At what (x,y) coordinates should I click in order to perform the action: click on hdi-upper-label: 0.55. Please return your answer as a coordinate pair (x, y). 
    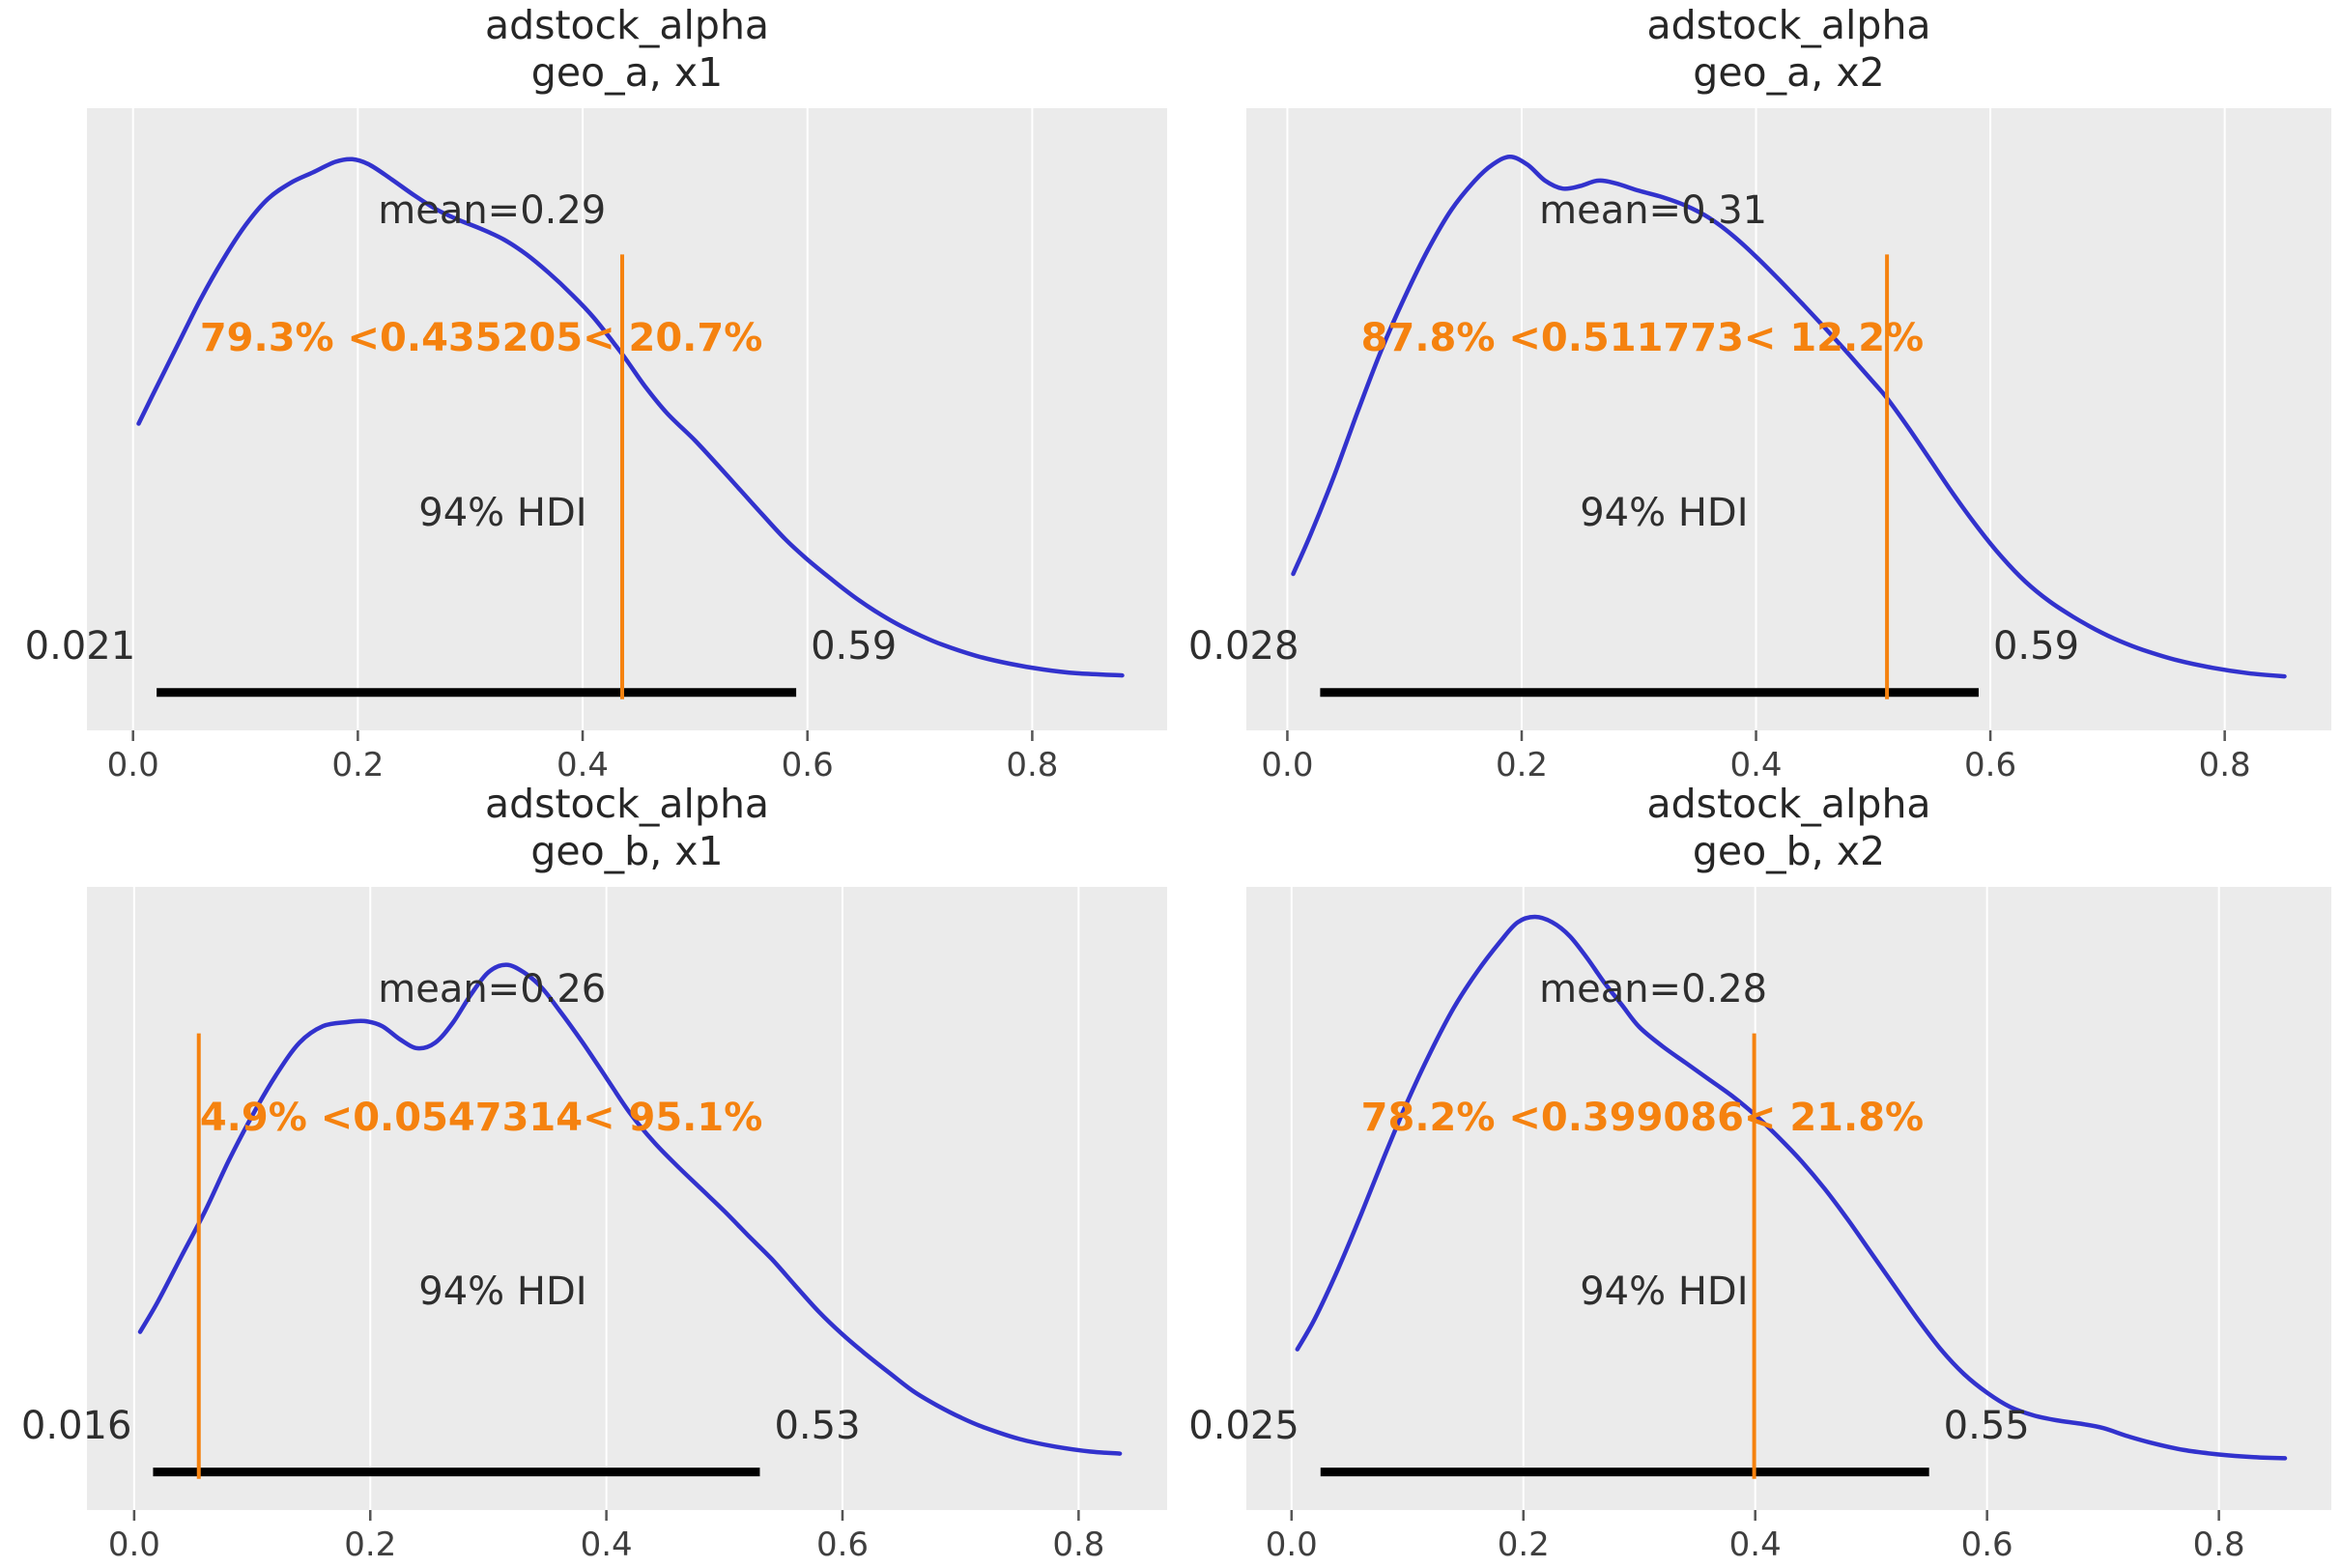
    Looking at the image, I should click on (1987, 1425).